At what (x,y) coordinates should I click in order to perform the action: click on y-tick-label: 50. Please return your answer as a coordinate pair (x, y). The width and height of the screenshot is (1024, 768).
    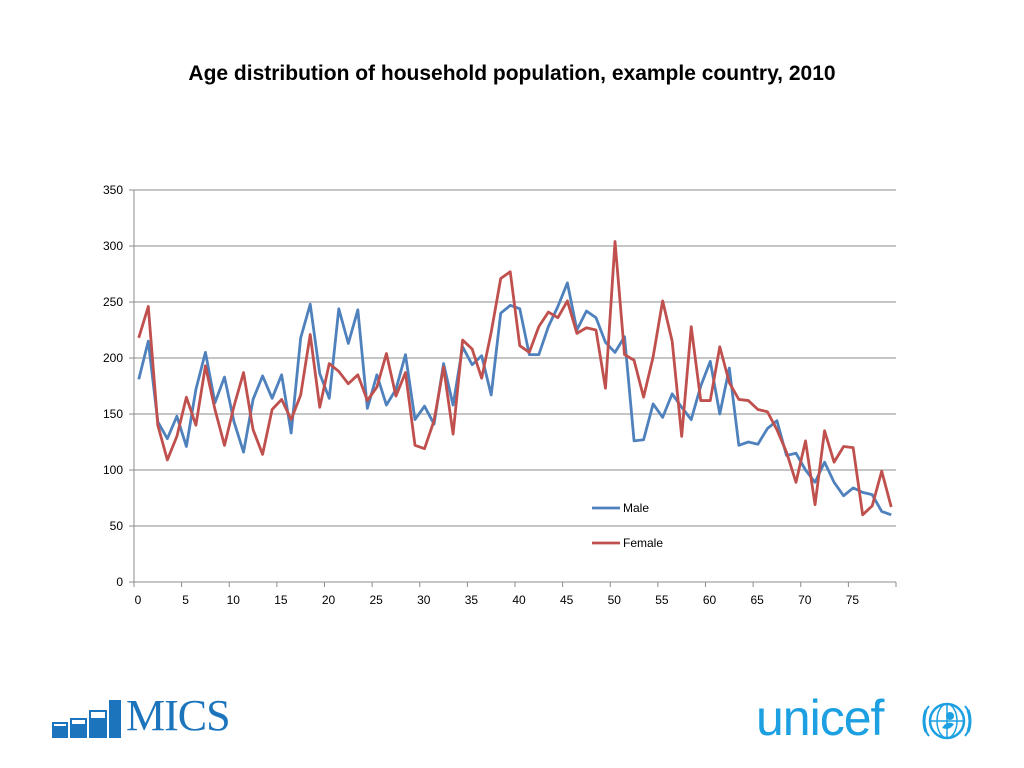
    Looking at the image, I should click on (117, 526).